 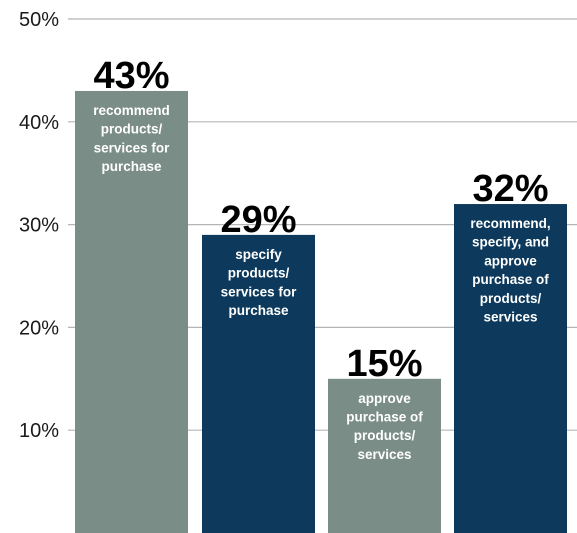 I want to click on y-tick-label: 40%, so click(x=39, y=123).